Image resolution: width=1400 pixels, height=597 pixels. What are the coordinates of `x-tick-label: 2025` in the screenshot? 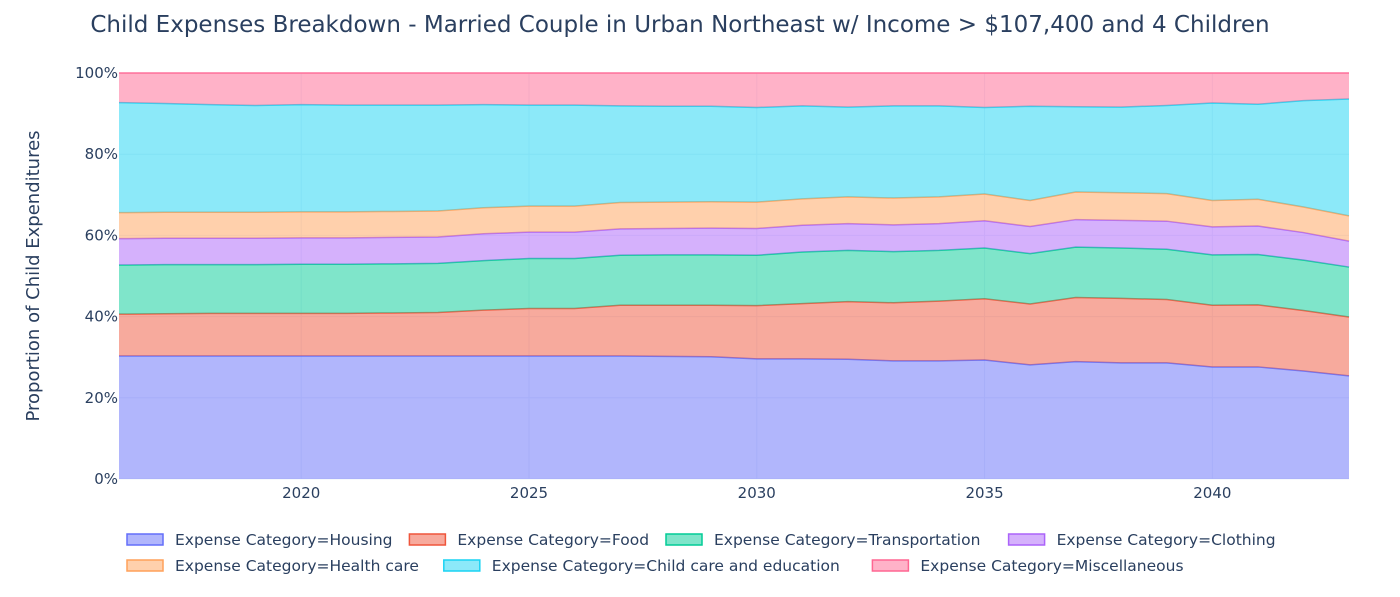 It's located at (529, 493).